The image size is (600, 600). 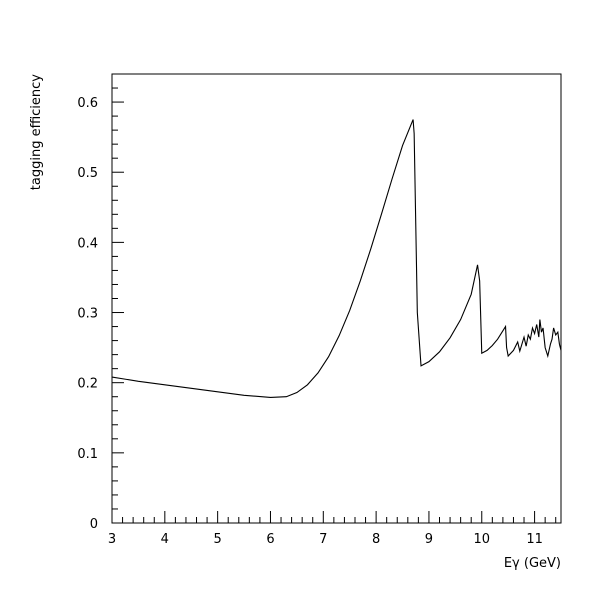 I want to click on x-tick-label: 9, so click(x=429, y=539).